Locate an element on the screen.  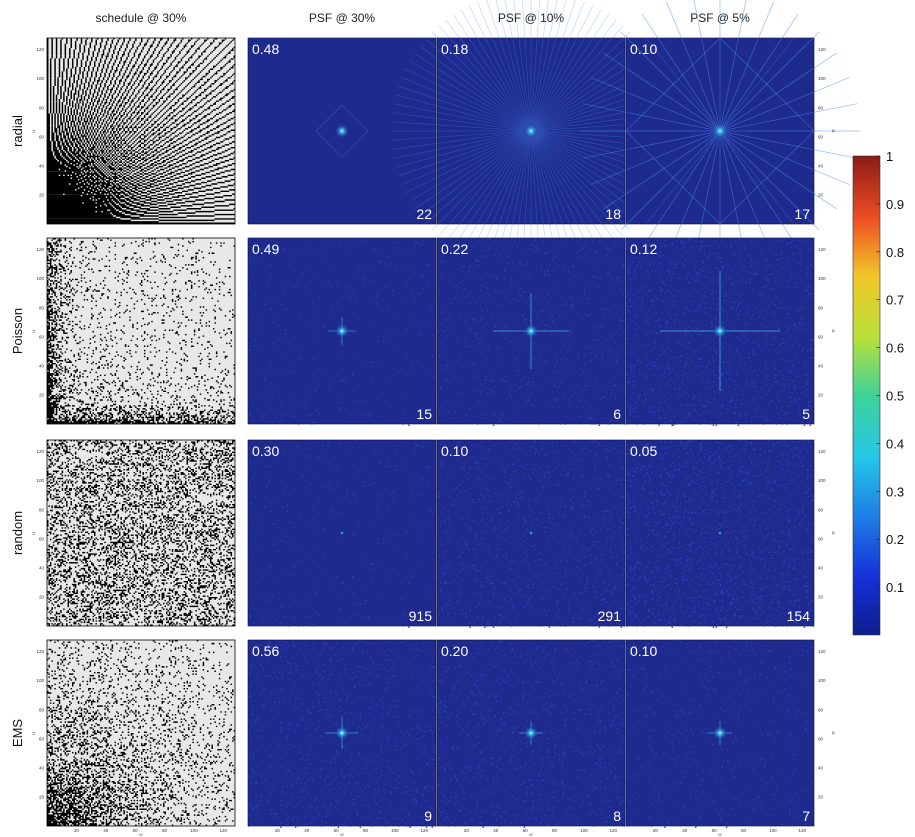
colorbar-tick-label: 1 is located at coordinates (889, 156).